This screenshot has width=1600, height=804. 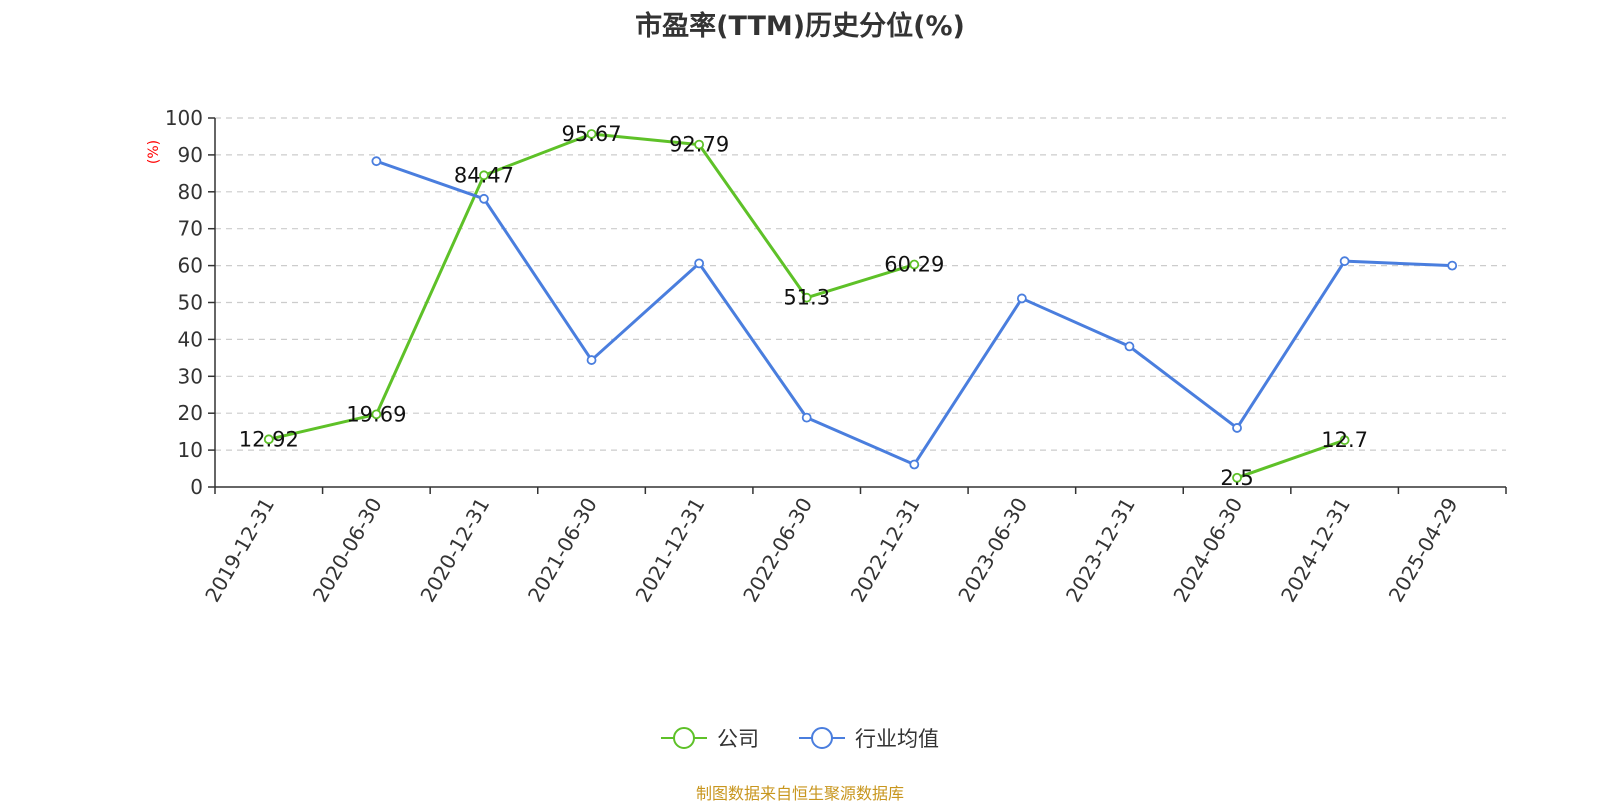 What do you see at coordinates (562, 550) in the screenshot?
I see `x-tick-label: 2021-06-30` at bounding box center [562, 550].